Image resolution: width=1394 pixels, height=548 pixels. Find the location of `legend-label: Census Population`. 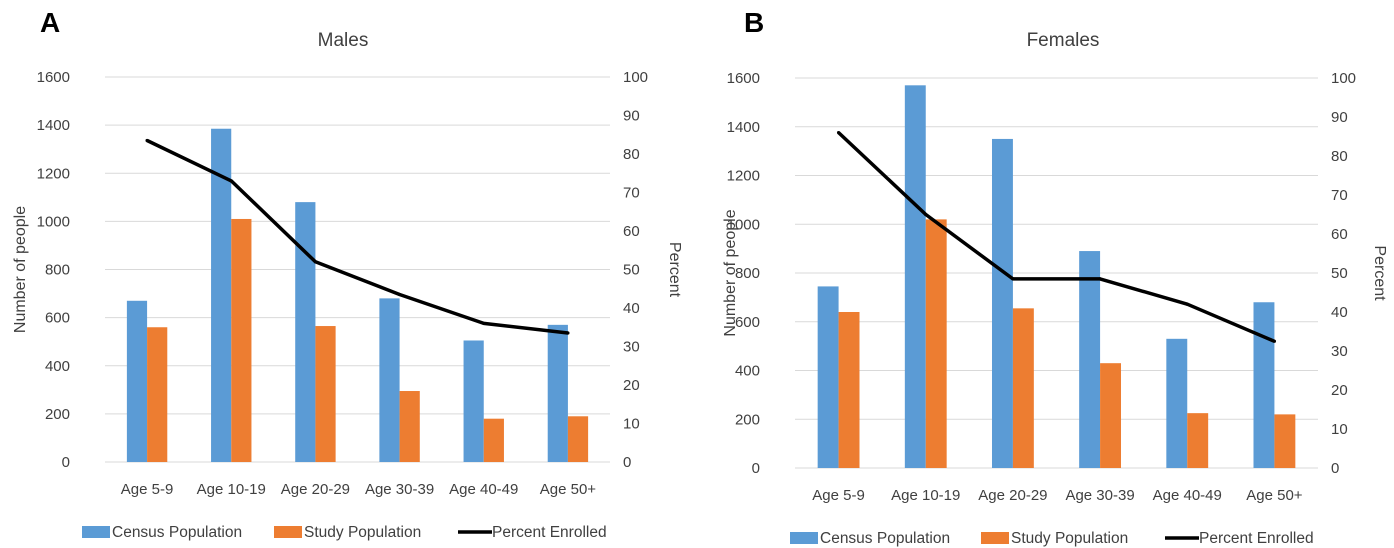

legend-label: Census Population is located at coordinates (885, 538).